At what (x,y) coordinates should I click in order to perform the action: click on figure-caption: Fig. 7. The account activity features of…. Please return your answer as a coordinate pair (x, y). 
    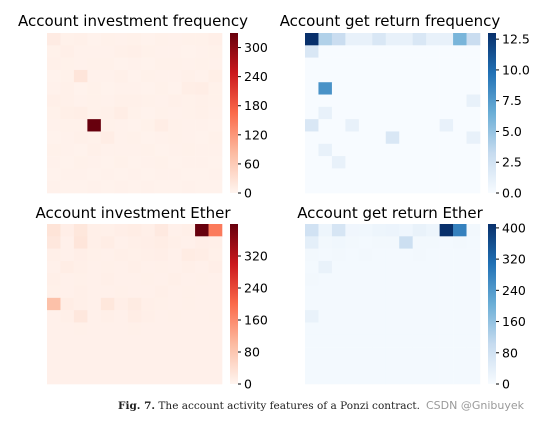
    Looking at the image, I should click on (269, 406).